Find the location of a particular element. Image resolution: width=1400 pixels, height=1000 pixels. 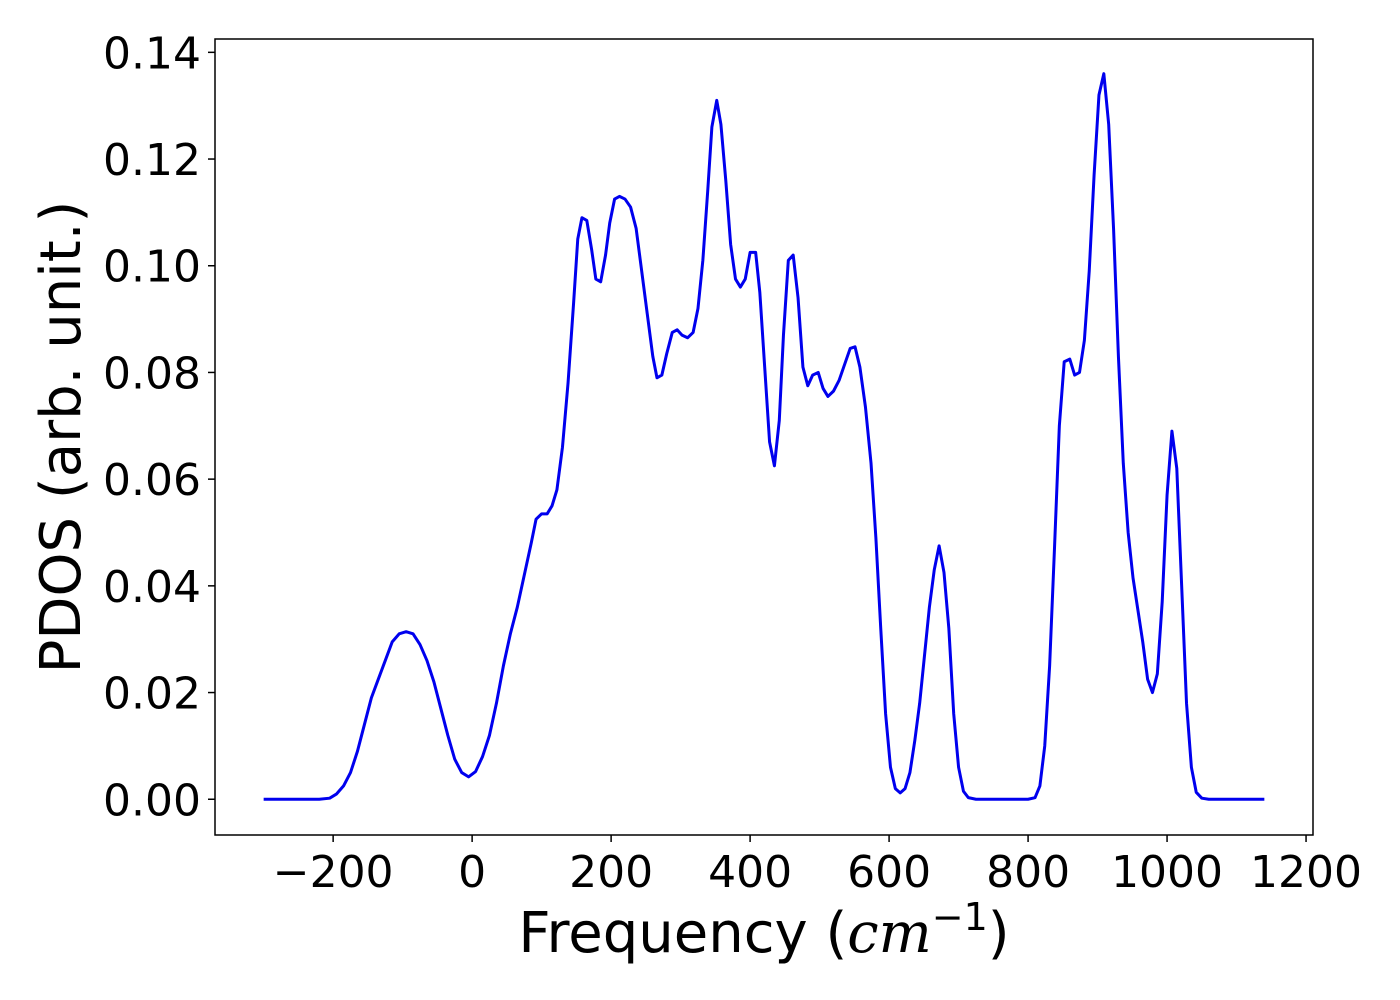

y-tick-label: 0.08 is located at coordinates (152, 373).